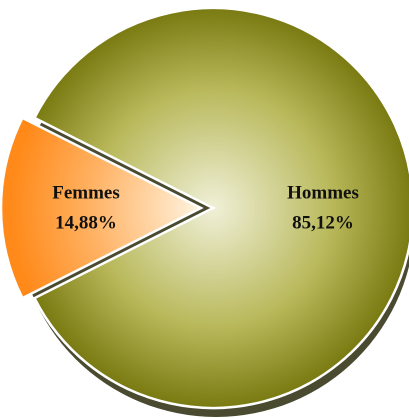  Describe the element at coordinates (86, 192) in the screenshot. I see `slice-label: Femmes` at that location.